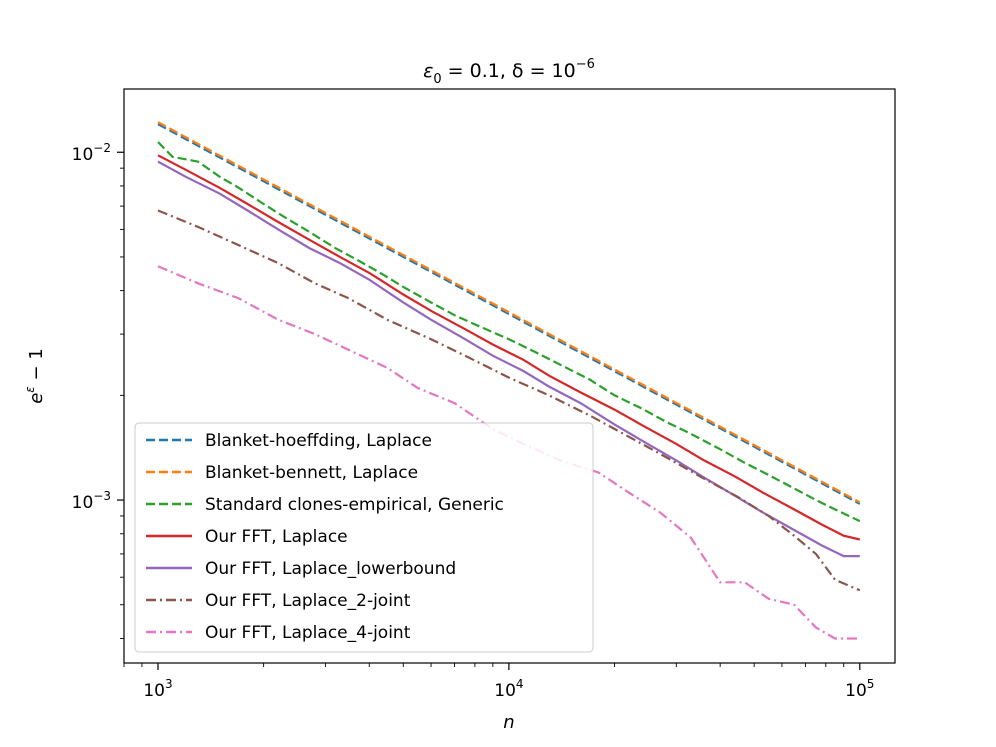 This screenshot has height=747, width=996. What do you see at coordinates (509, 72) in the screenshot?
I see `chart-title: ε0 = 0.1, δ = 10−6` at bounding box center [509, 72].